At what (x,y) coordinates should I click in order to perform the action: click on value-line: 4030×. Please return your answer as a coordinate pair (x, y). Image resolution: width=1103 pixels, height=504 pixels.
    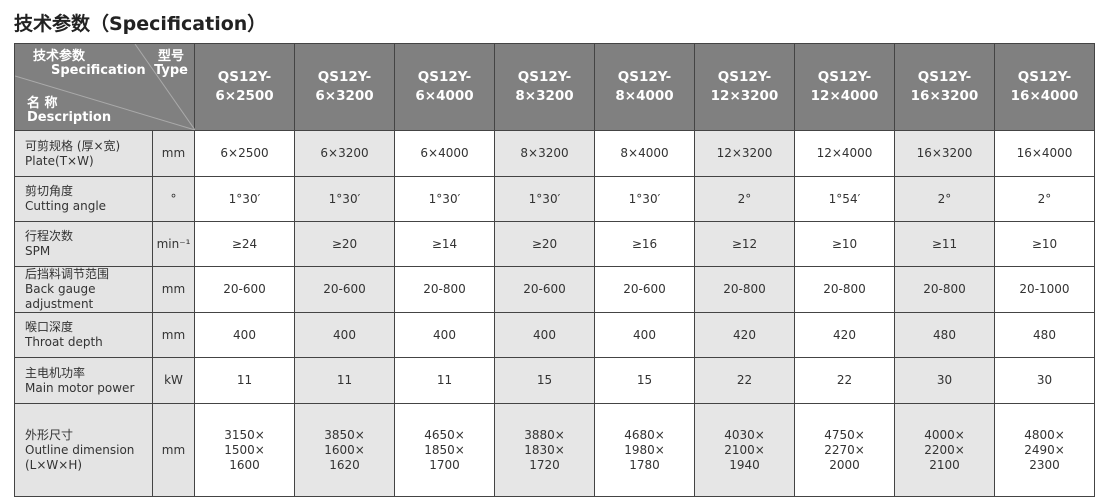
    Looking at the image, I should click on (744, 434).